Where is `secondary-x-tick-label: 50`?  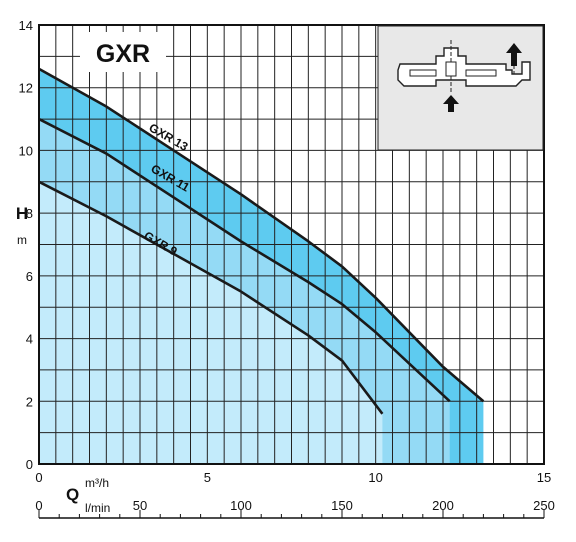
secondary-x-tick-label: 50 is located at coordinates (140, 505).